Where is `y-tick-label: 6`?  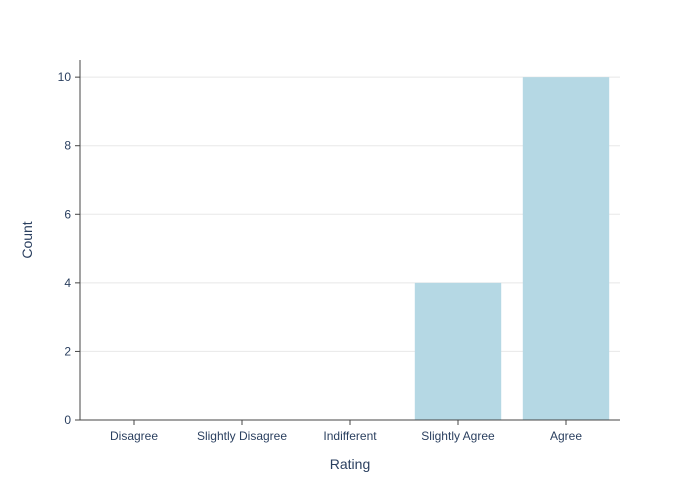
y-tick-label: 6 is located at coordinates (67, 214).